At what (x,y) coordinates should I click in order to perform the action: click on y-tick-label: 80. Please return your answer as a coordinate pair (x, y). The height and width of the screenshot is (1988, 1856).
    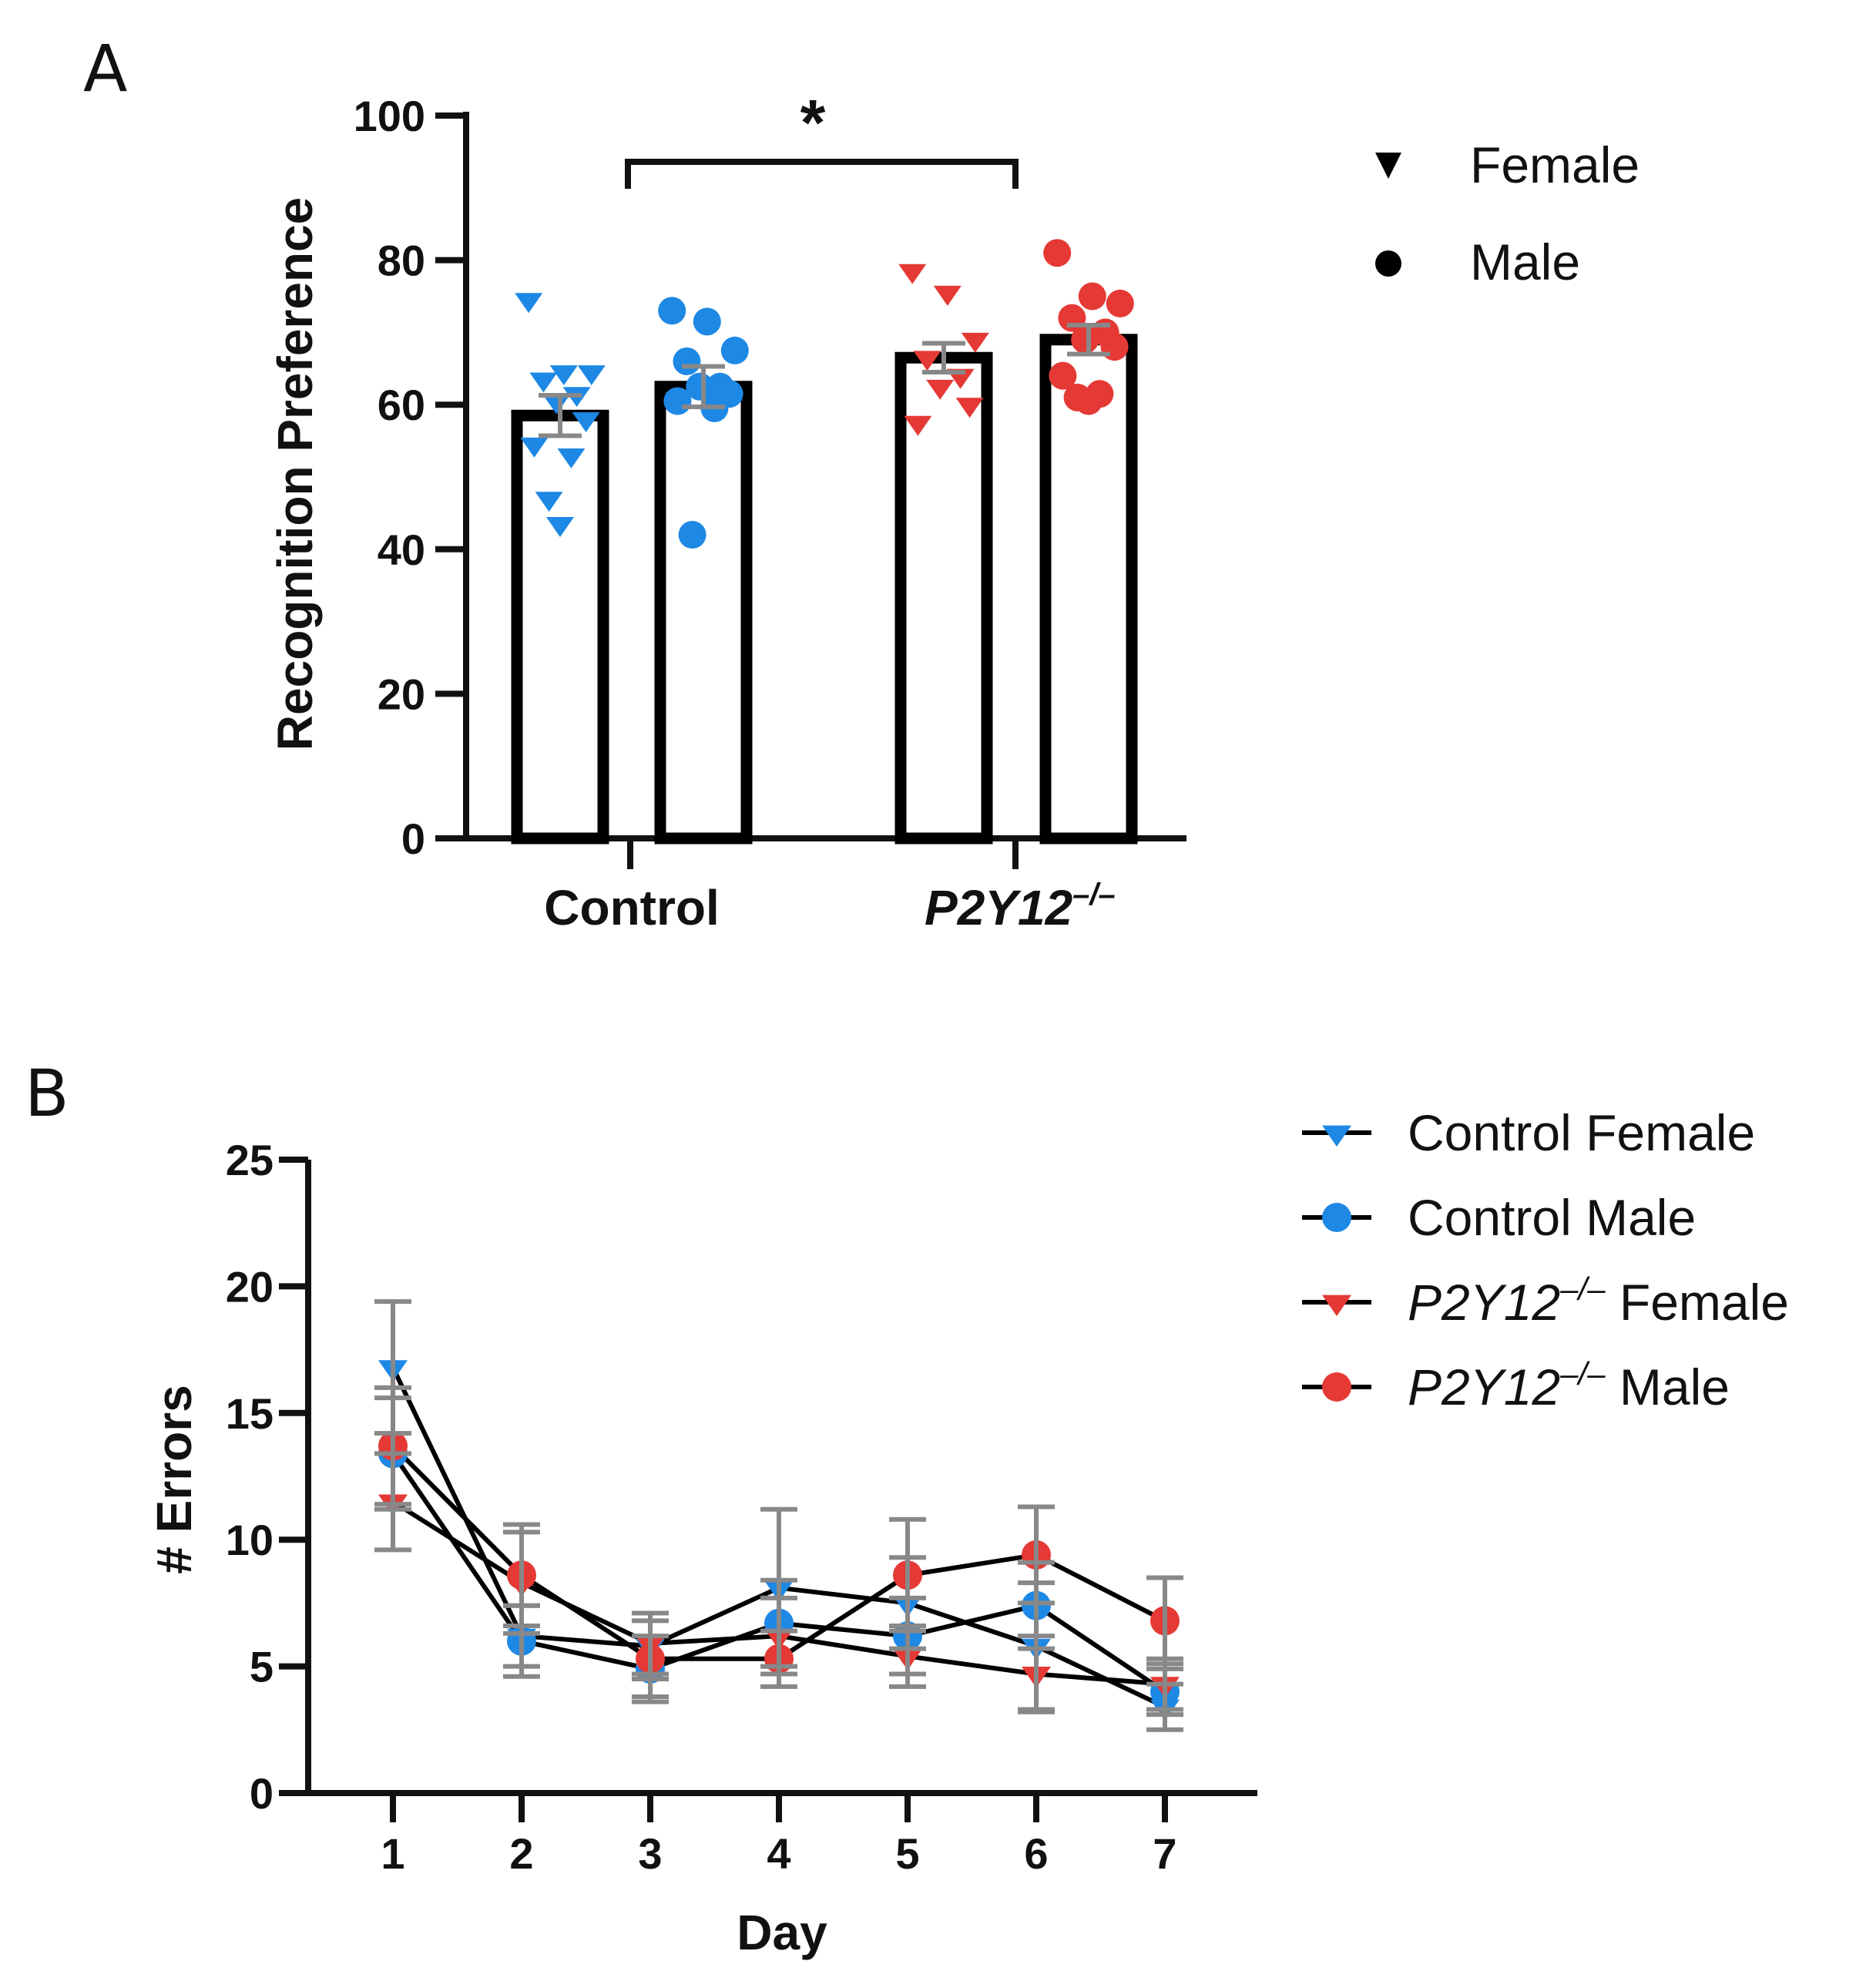
    Looking at the image, I should click on (401, 261).